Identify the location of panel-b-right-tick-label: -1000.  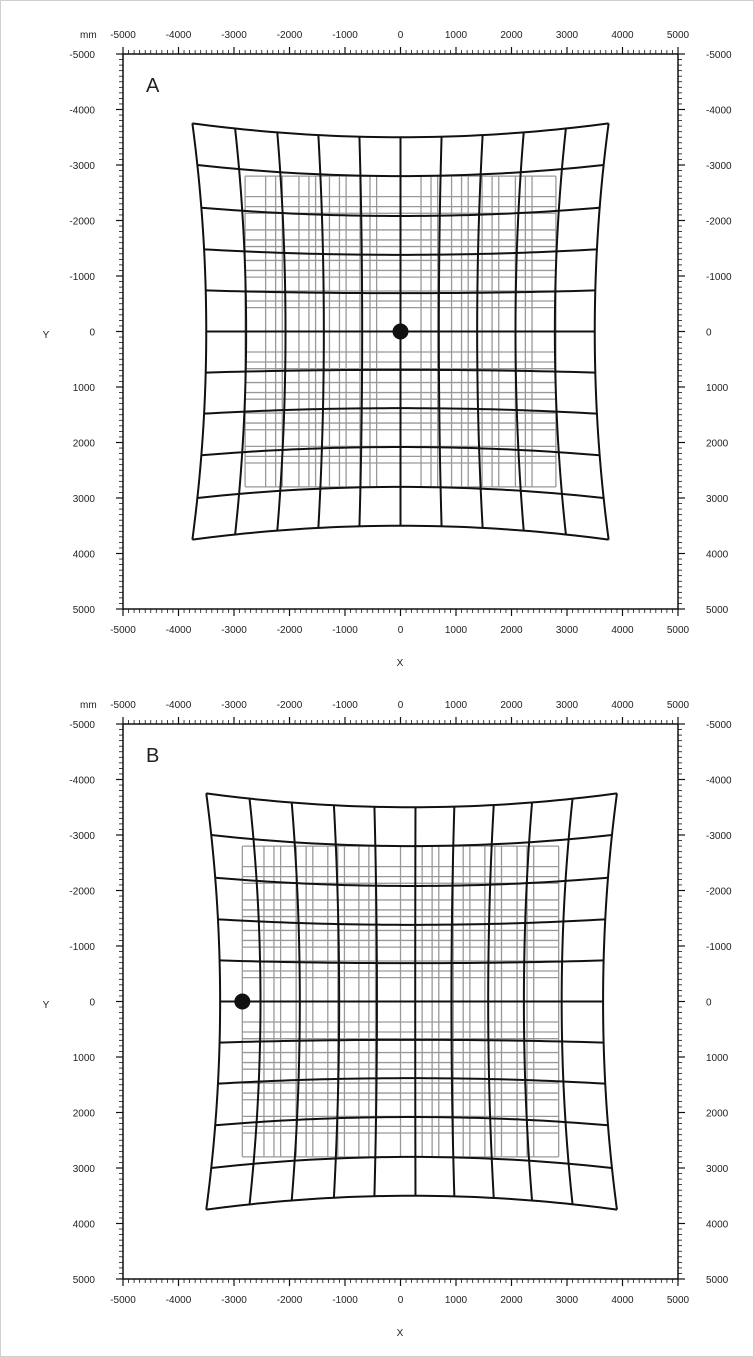
(719, 947).